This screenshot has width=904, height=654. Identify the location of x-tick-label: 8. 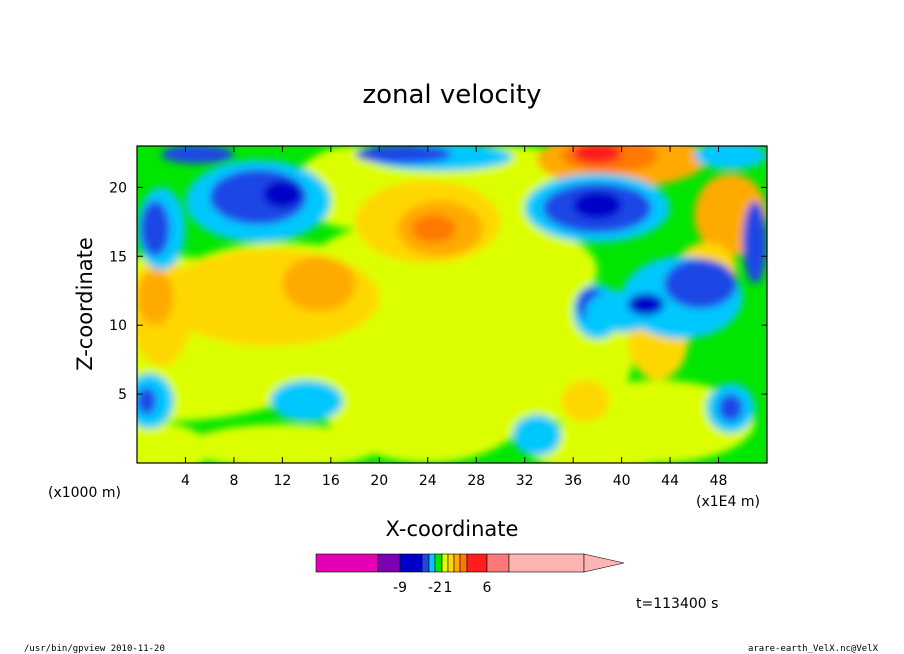
(233, 481).